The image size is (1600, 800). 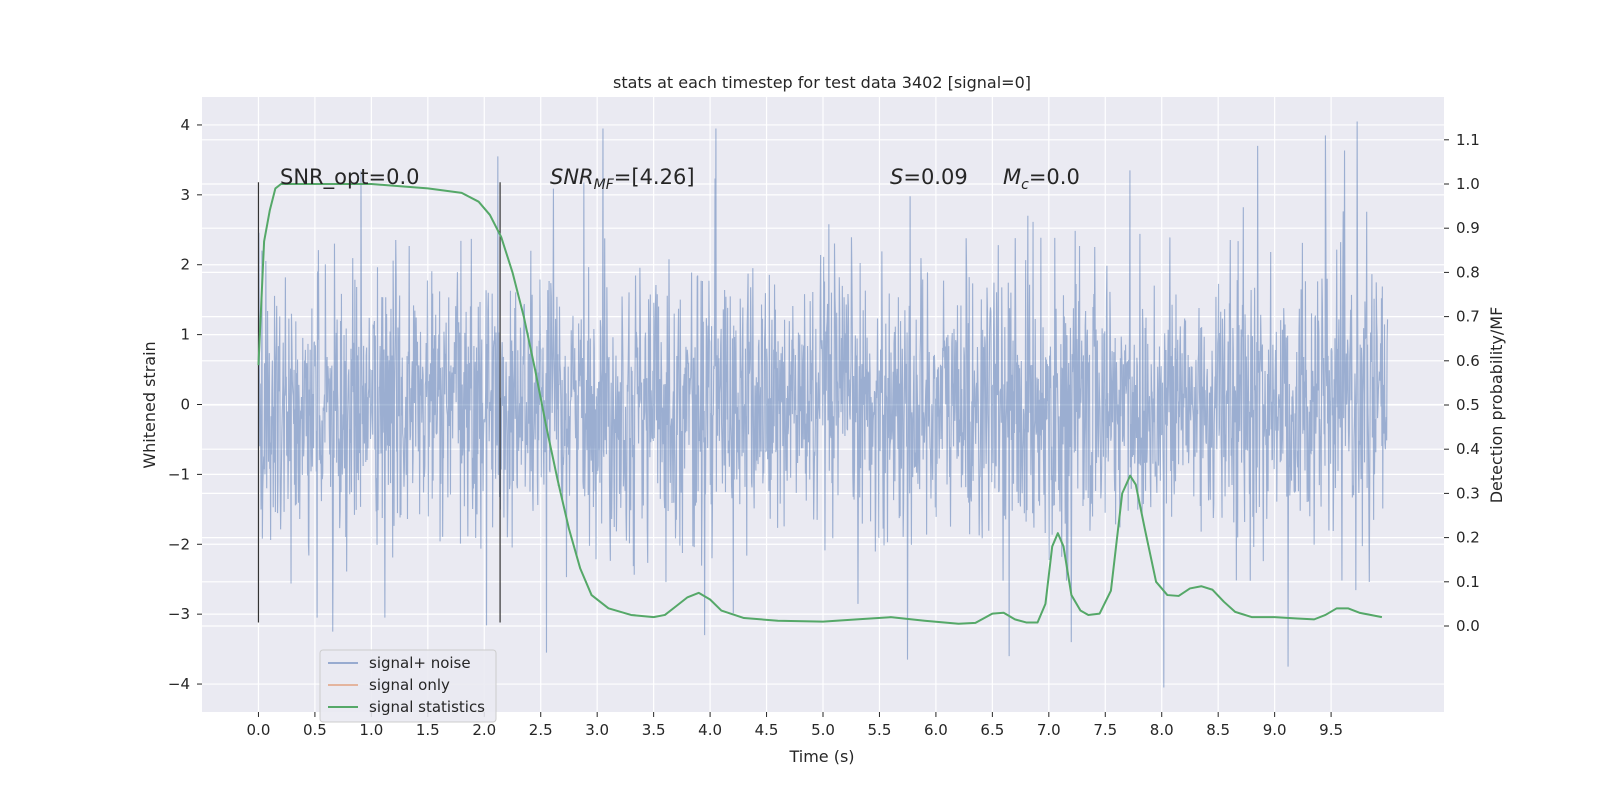 What do you see at coordinates (379, 402) in the screenshot?
I see `vertical-markers` at bounding box center [379, 402].